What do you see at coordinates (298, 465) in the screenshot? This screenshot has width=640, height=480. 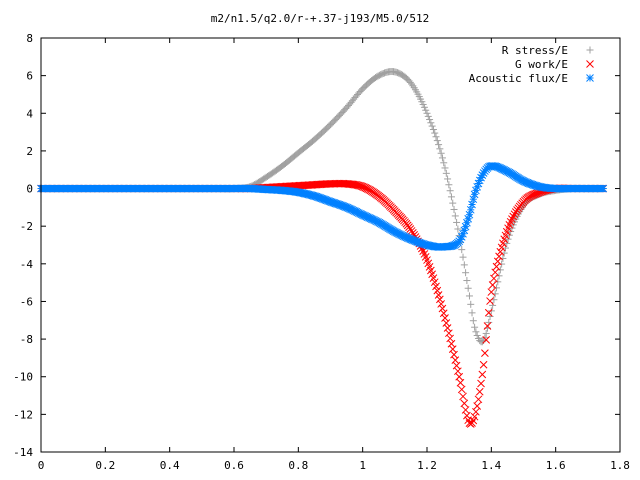 I see `x-tick-label: 0.8` at bounding box center [298, 465].